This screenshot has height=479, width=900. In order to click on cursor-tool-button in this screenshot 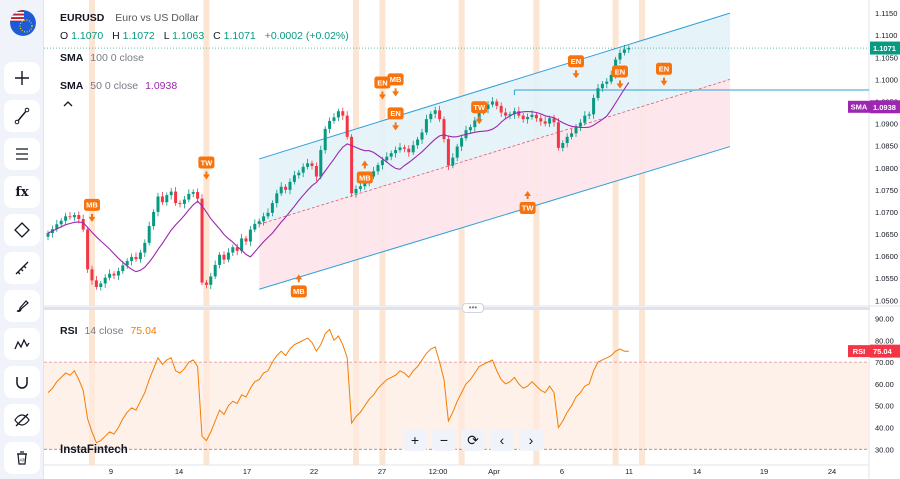, I will do `click(22, 78)`.